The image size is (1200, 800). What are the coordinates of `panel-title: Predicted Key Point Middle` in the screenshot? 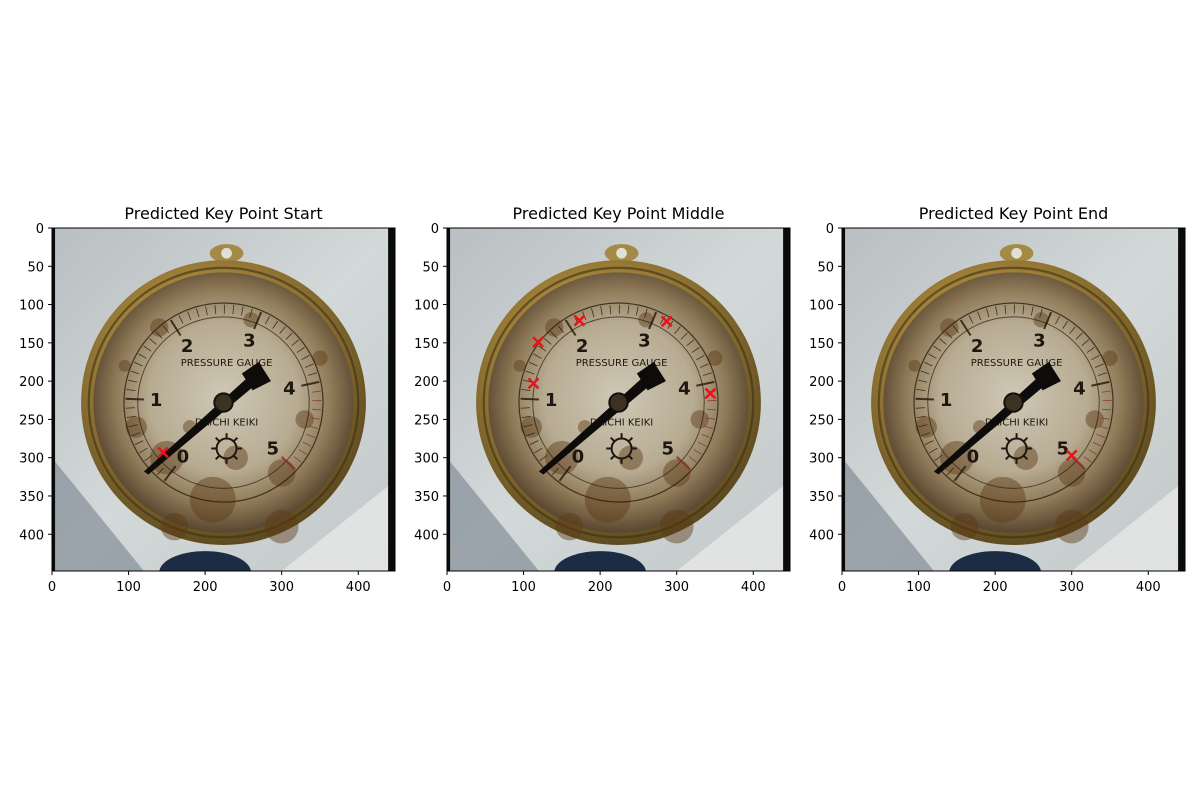 It's located at (619, 213).